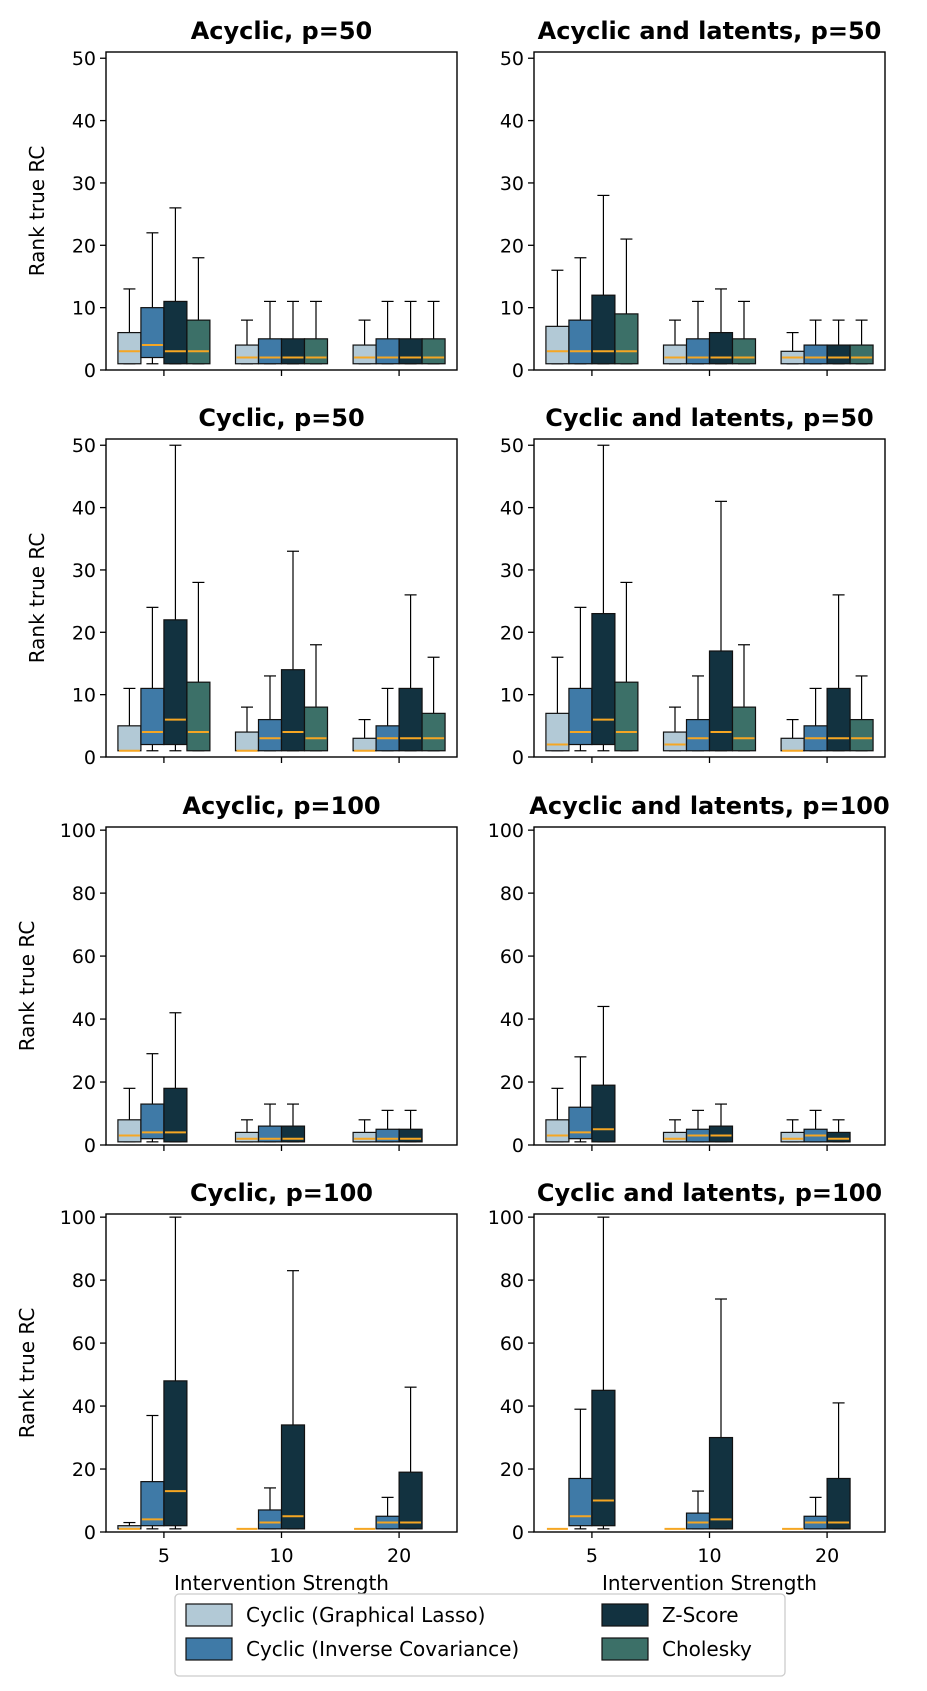  I want to click on panel-2: Acyclic and latents, p=50 0 10 20 30 40 50, so click(693, 199).